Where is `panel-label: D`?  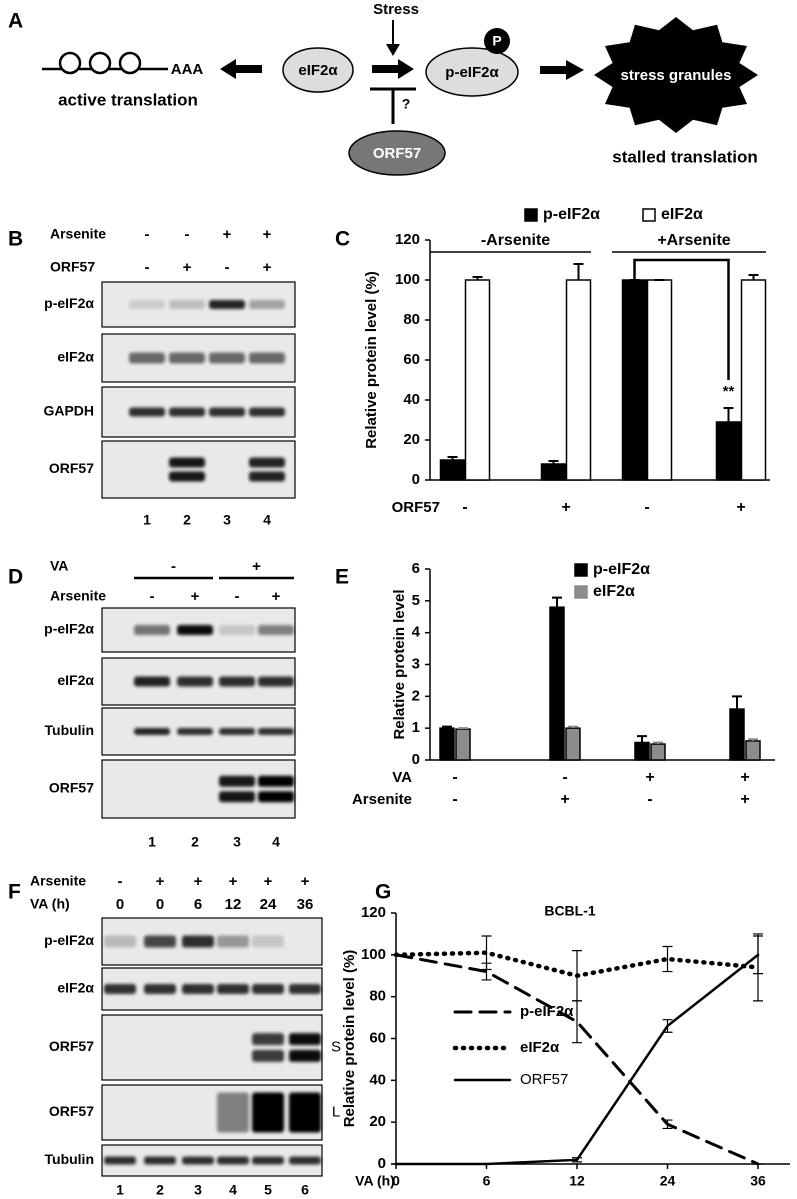
panel-label: D is located at coordinates (15, 577).